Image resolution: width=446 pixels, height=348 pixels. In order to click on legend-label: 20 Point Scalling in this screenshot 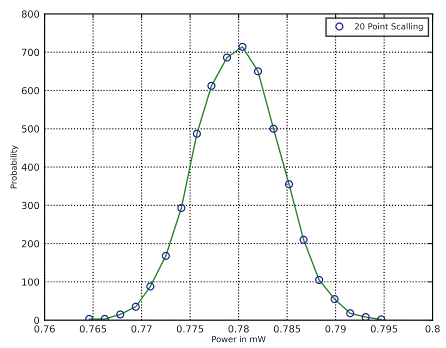, I will do `click(388, 27)`.